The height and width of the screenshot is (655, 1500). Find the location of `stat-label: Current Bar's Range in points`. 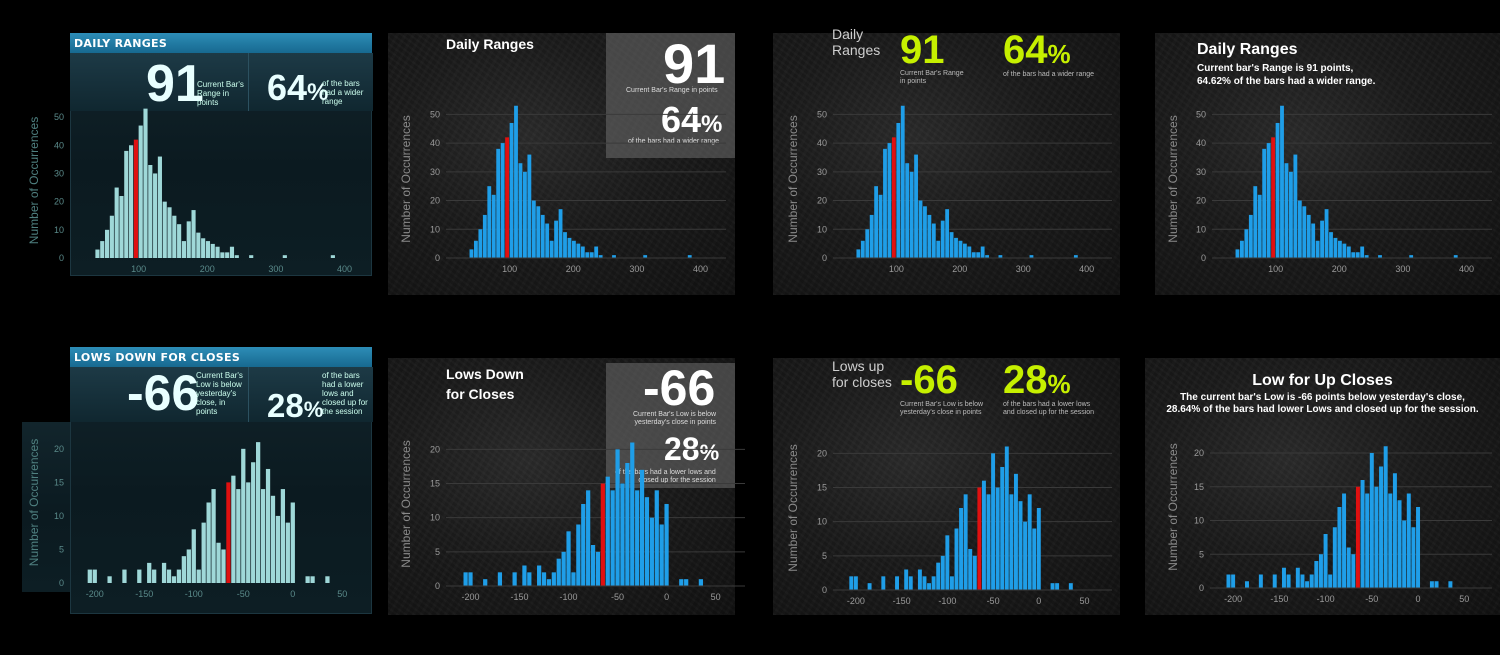

stat-label: Current Bar's Range in points is located at coordinates (672, 90).